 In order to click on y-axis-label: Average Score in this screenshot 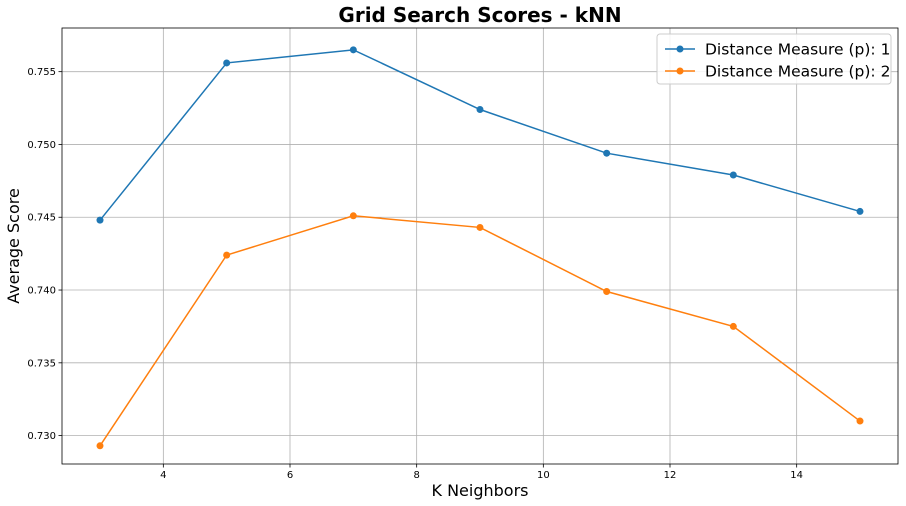, I will do `click(13, 246)`.